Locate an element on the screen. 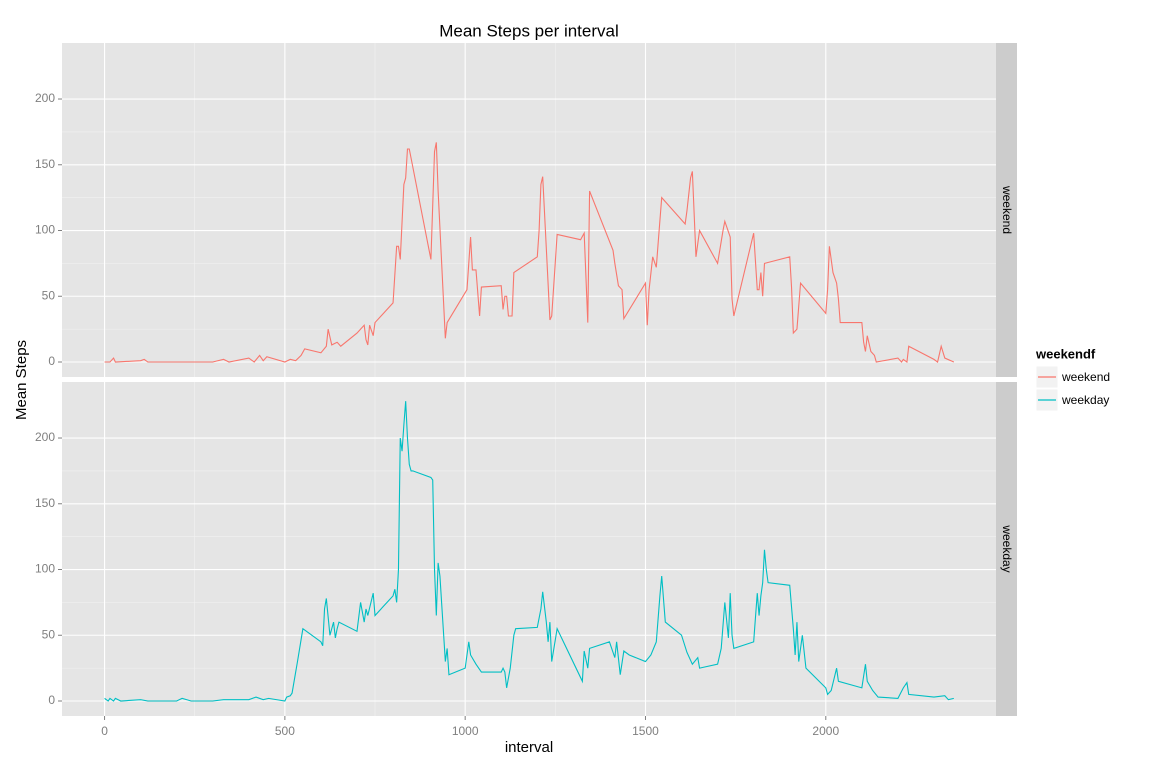  facet-strip-label: weekday is located at coordinates (1007, 548).